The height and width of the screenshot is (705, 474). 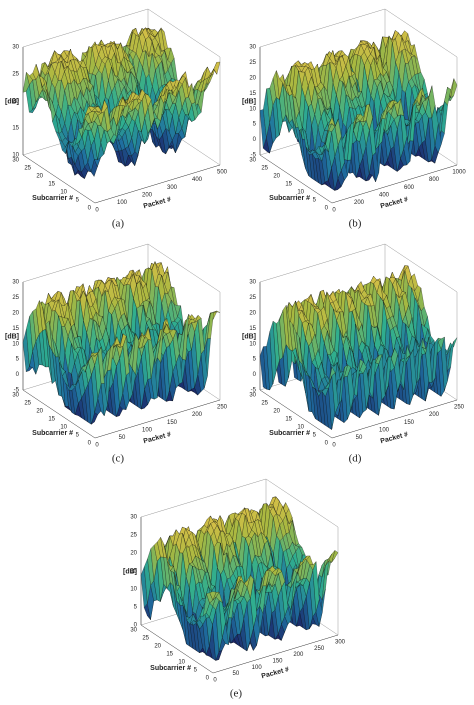 What do you see at coordinates (118, 459) in the screenshot?
I see `caption: (c)` at bounding box center [118, 459].